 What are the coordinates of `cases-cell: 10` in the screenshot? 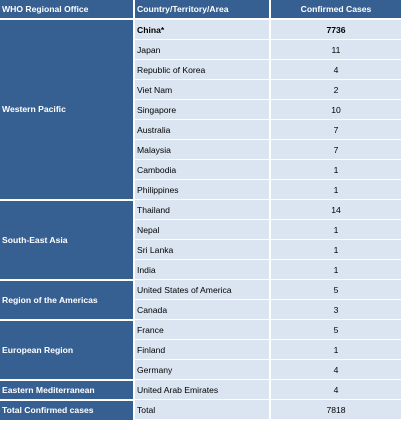 It's located at (335, 109).